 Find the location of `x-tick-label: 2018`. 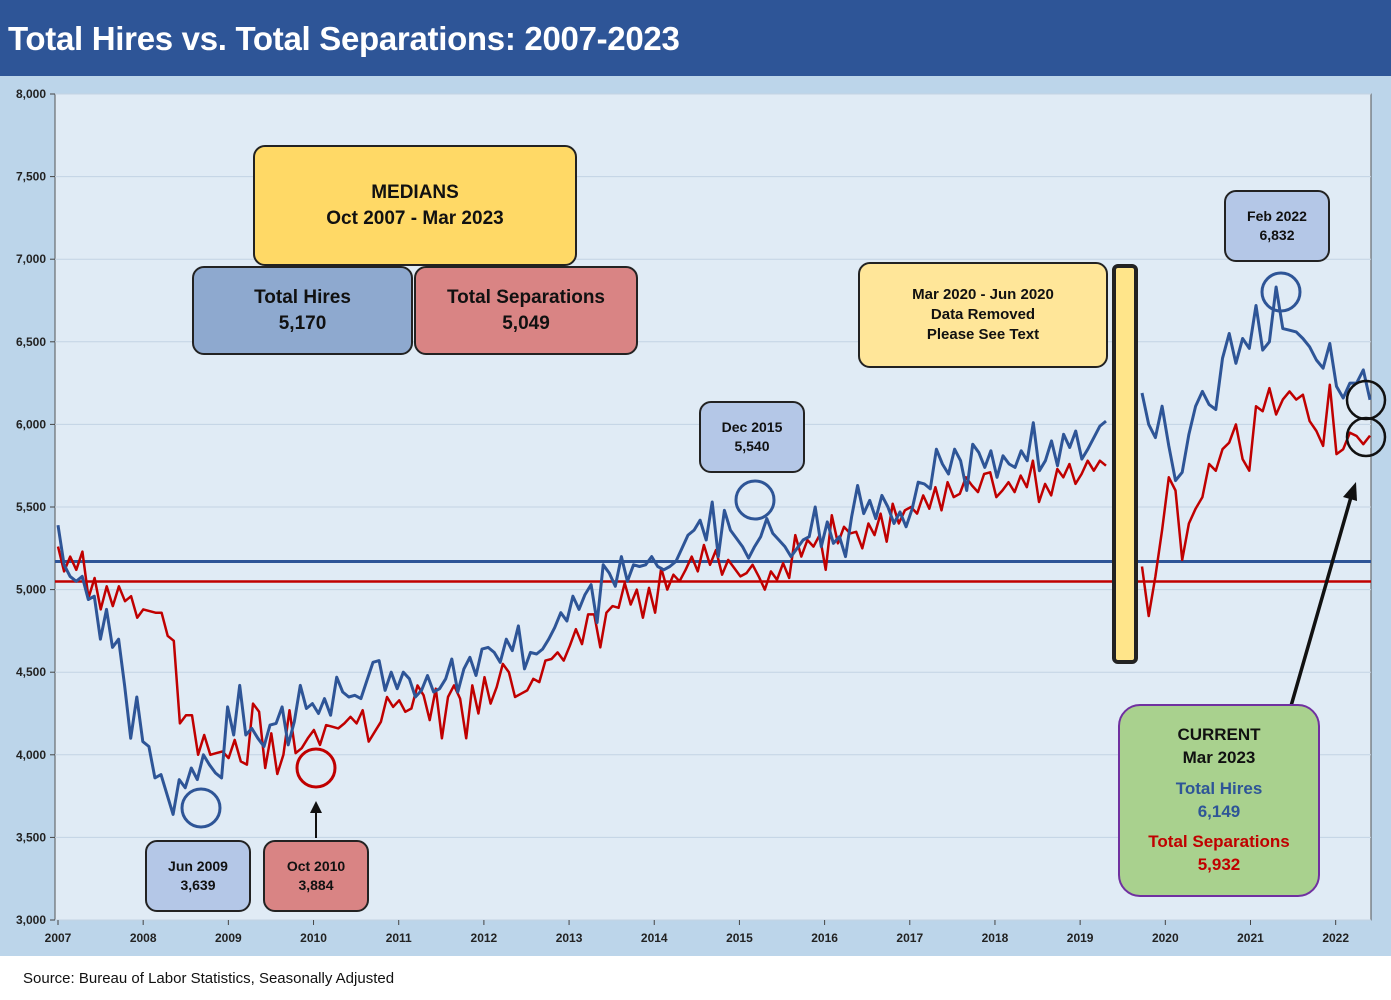

x-tick-label: 2018 is located at coordinates (995, 938).